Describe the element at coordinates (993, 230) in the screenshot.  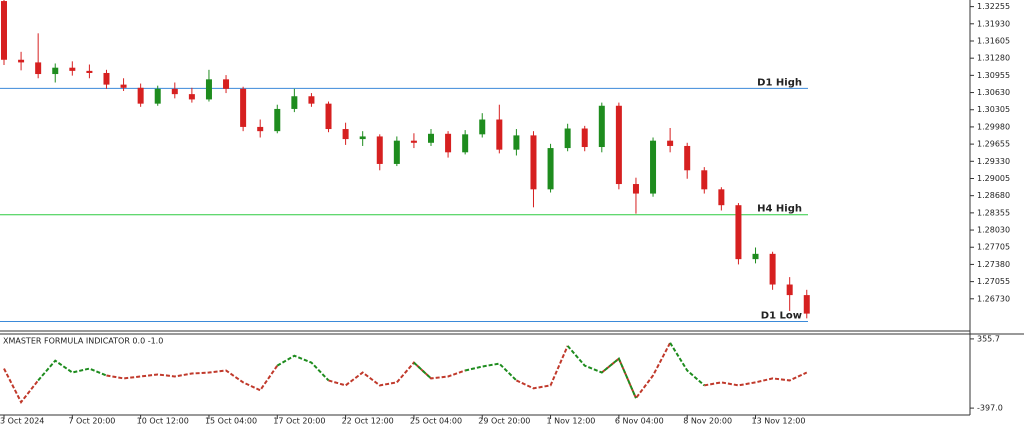
I see `y-tick-label: 1.28030` at that location.